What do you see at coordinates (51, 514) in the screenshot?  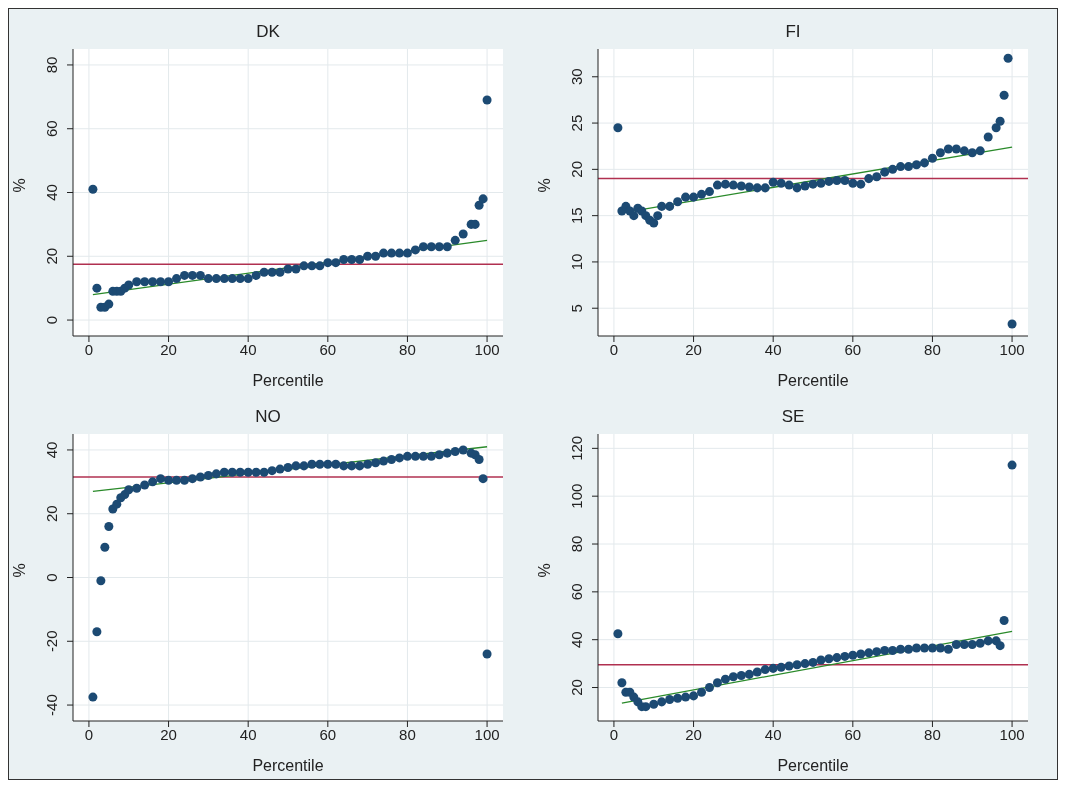 I see `y-tick-label: 20` at bounding box center [51, 514].